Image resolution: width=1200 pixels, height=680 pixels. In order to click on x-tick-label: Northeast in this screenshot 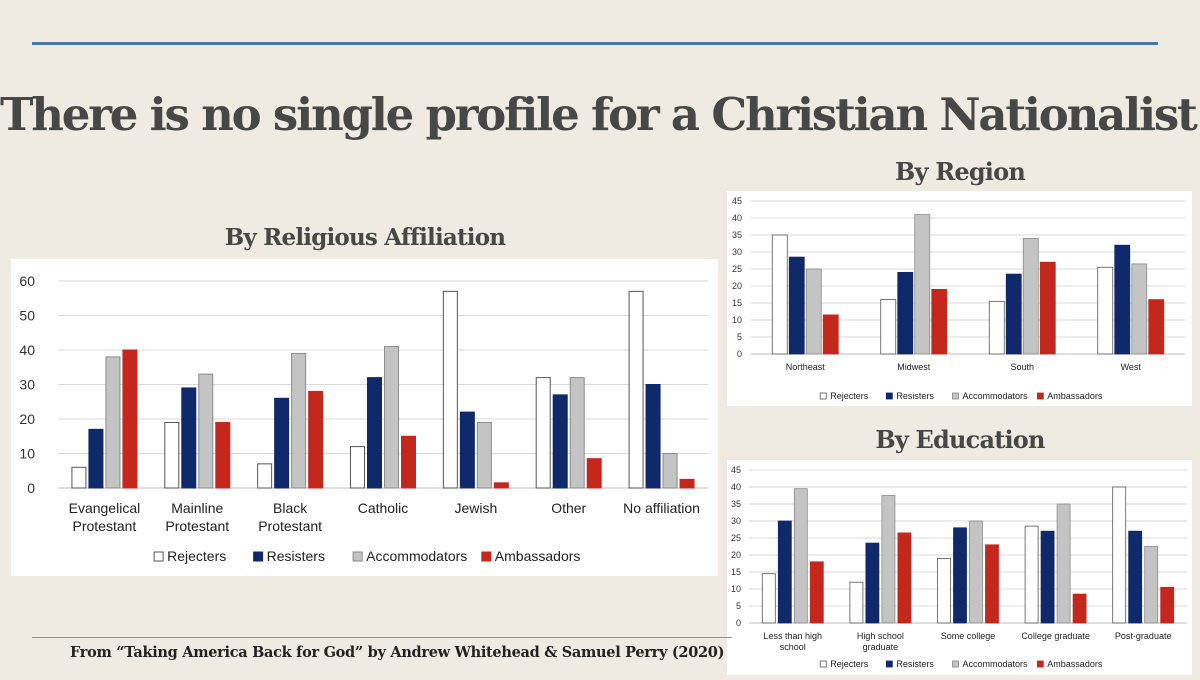, I will do `click(806, 367)`.